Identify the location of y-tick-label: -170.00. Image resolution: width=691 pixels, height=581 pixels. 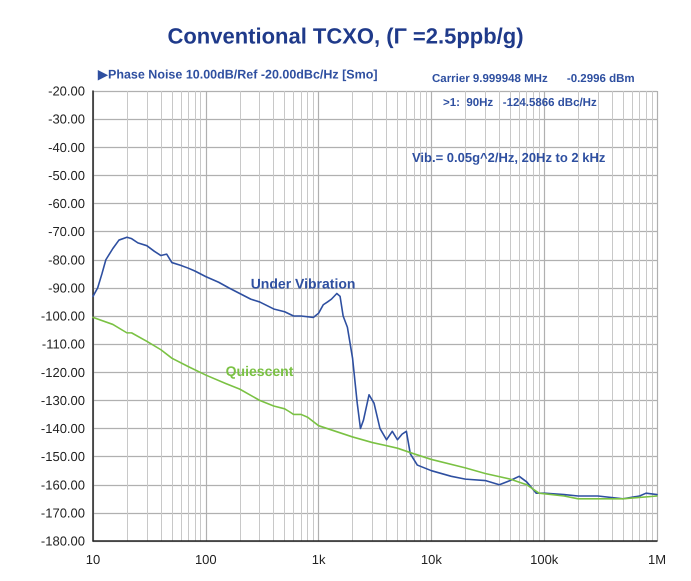
(62, 512).